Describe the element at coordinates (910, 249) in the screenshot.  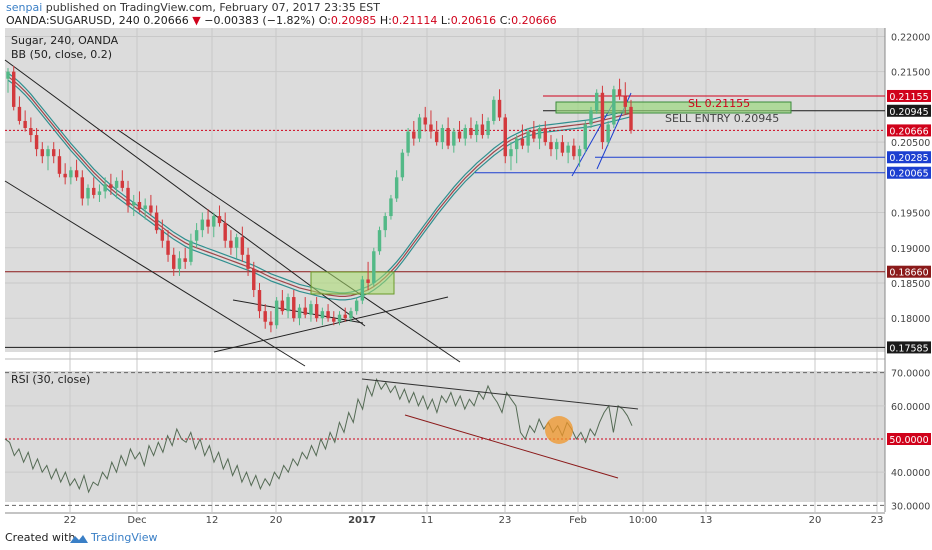
I see `y-tick-label: 0.19000` at that location.